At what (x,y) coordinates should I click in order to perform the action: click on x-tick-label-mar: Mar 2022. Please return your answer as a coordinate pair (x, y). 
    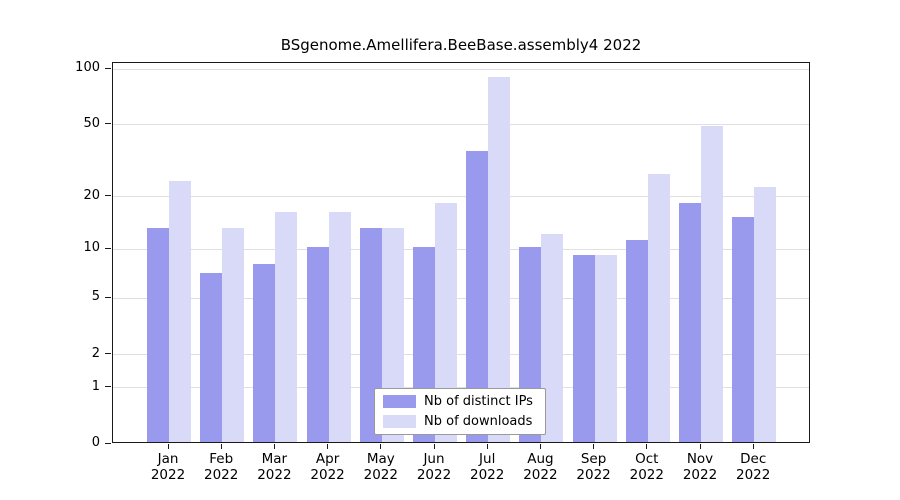
    Looking at the image, I should click on (274, 467).